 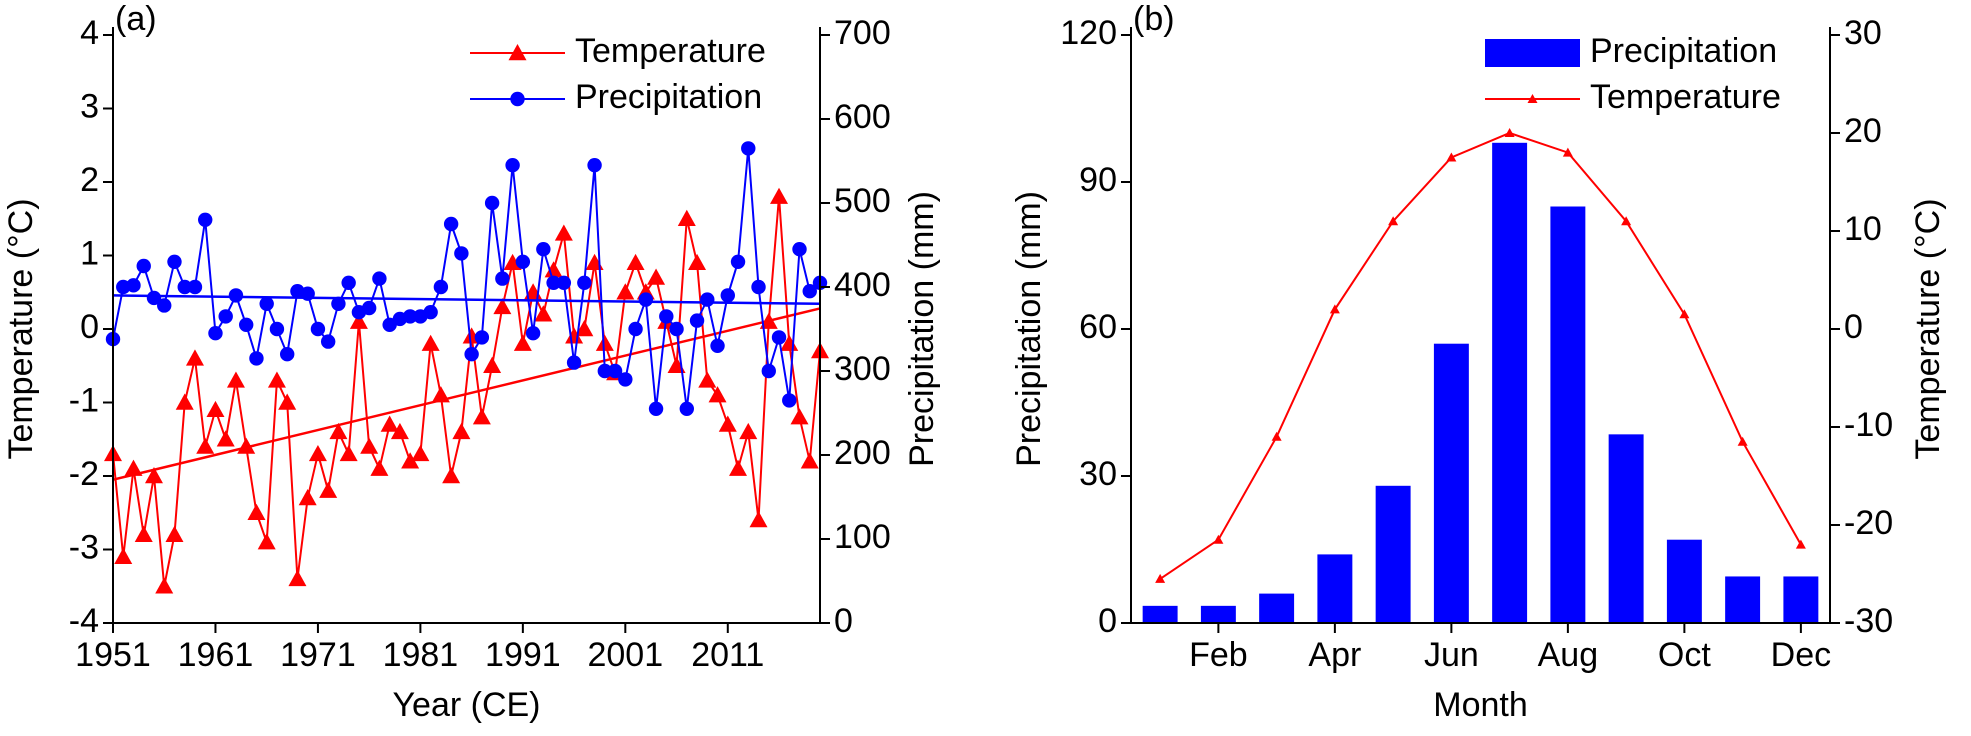 What do you see at coordinates (89, 106) in the screenshot?
I see `y-tick-label: 3` at bounding box center [89, 106].